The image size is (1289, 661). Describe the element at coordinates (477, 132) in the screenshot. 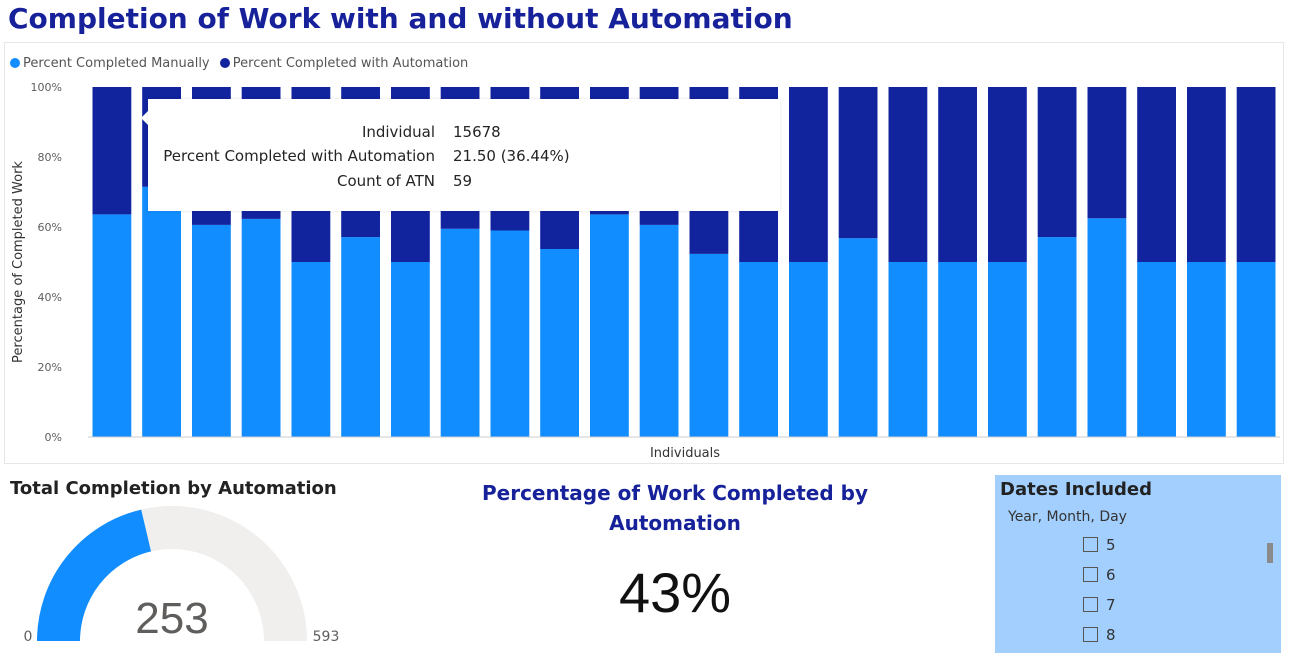

I see `tooltip-value: 15678` at that location.